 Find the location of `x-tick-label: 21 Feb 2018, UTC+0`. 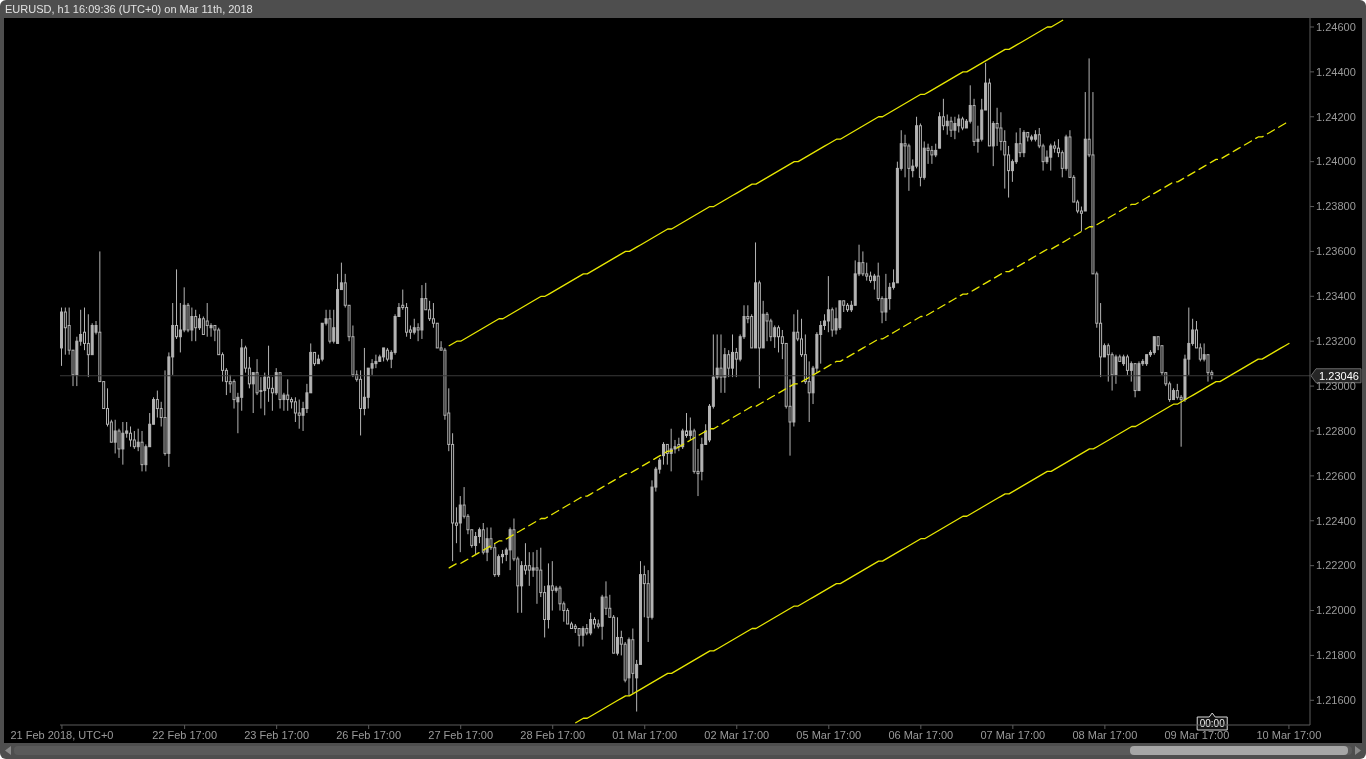

x-tick-label: 21 Feb 2018, UTC+0 is located at coordinates (62, 735).